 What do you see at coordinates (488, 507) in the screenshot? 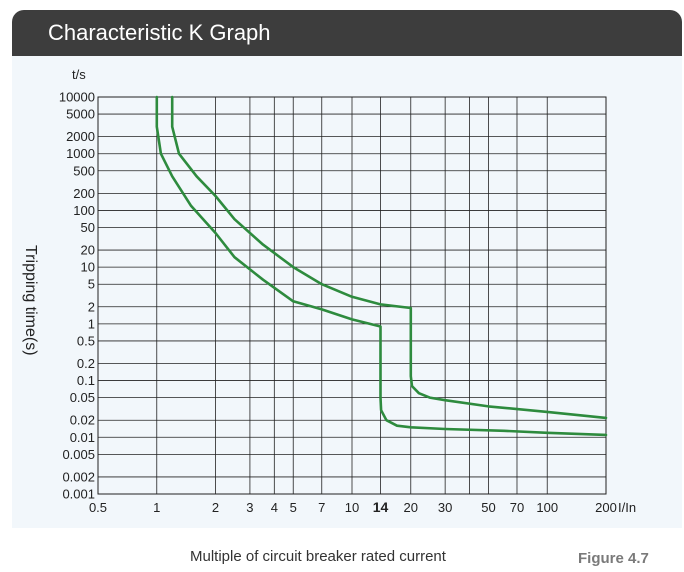
I see `x-tick-label: 50` at bounding box center [488, 507].